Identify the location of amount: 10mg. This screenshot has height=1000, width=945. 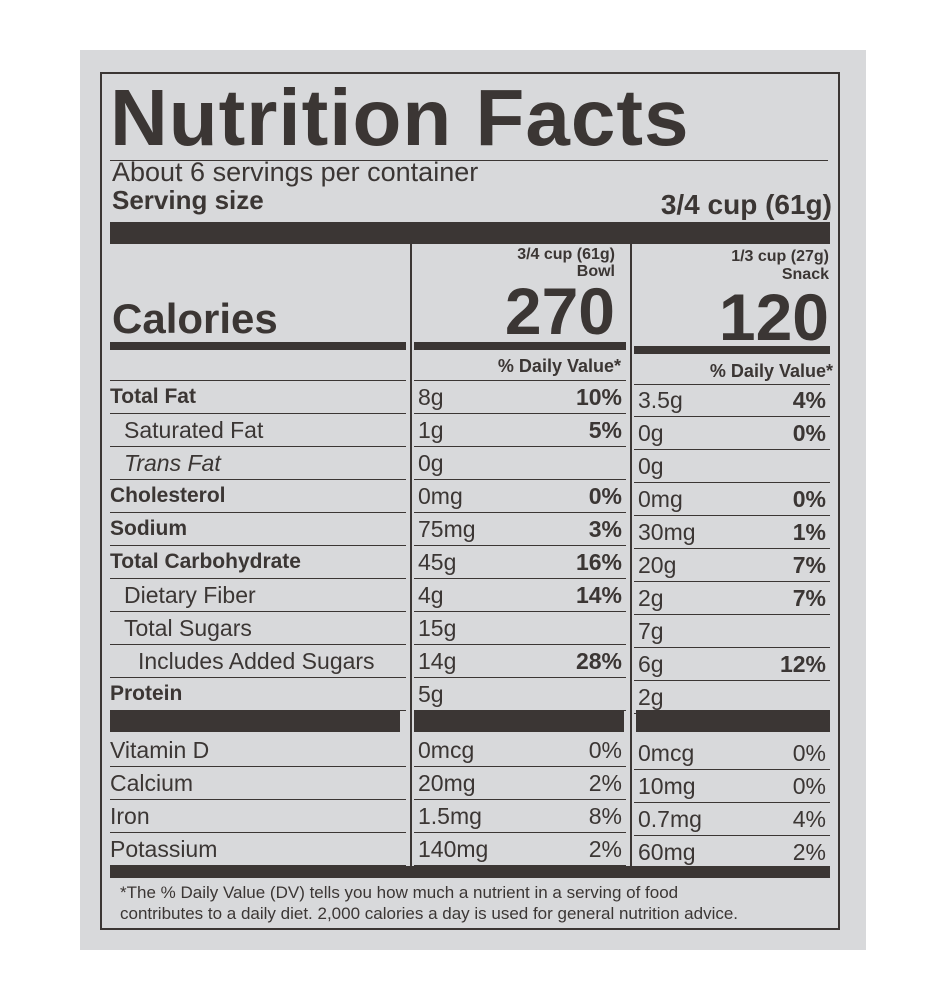
(667, 786).